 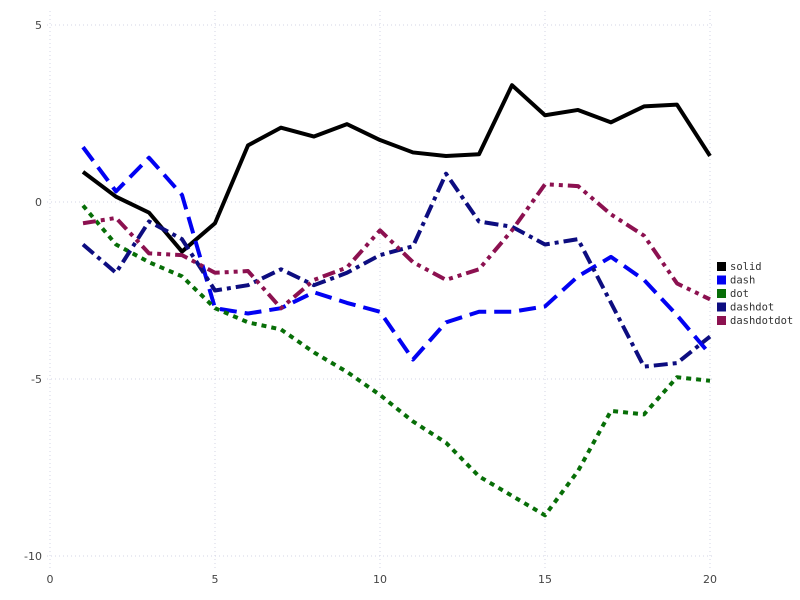 I want to click on x-tick-label: 0, so click(x=50, y=579).